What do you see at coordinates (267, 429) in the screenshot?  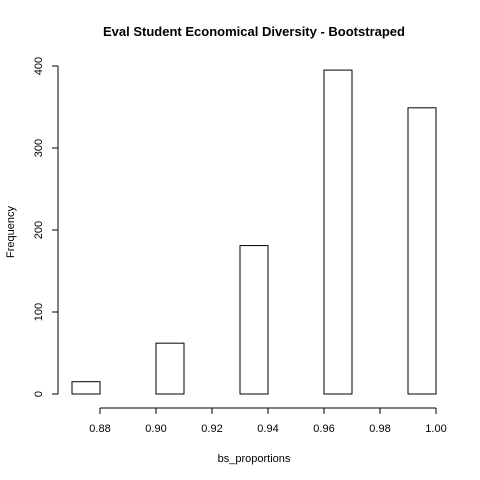 I see `x-tick-label: 0.94` at bounding box center [267, 429].